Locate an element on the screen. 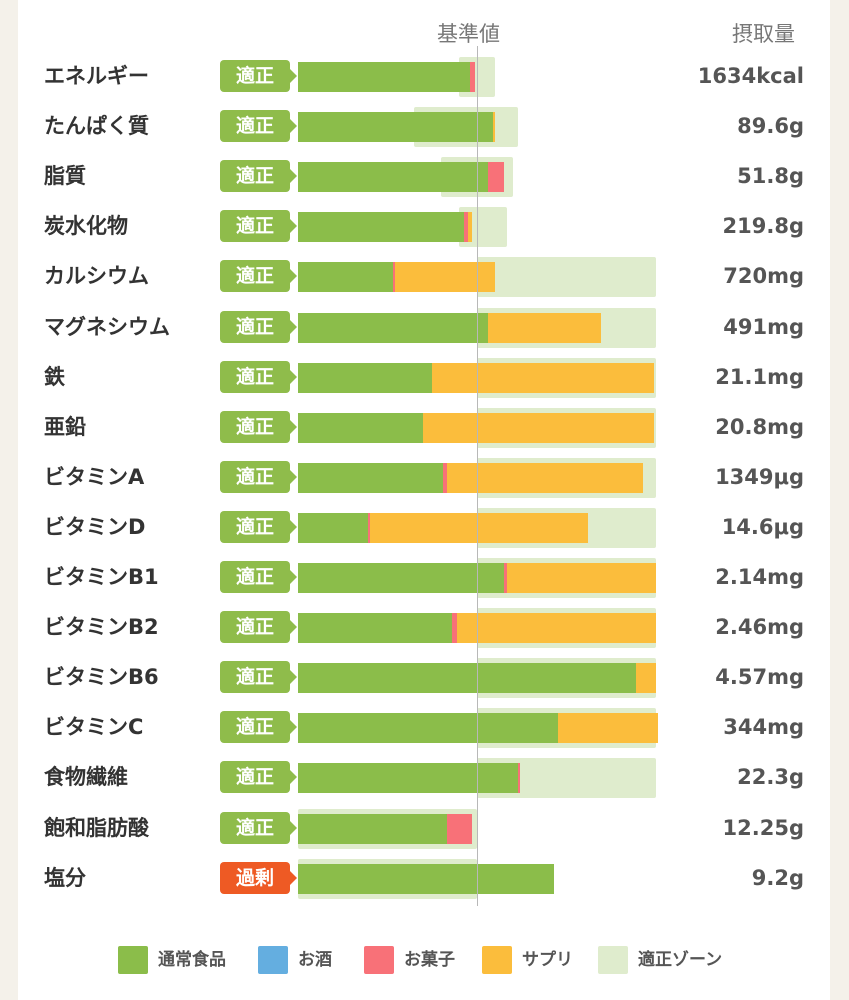 This screenshot has height=1000, width=849. nutrient-label: 飽和脂肪酸 is located at coordinates (96, 827).